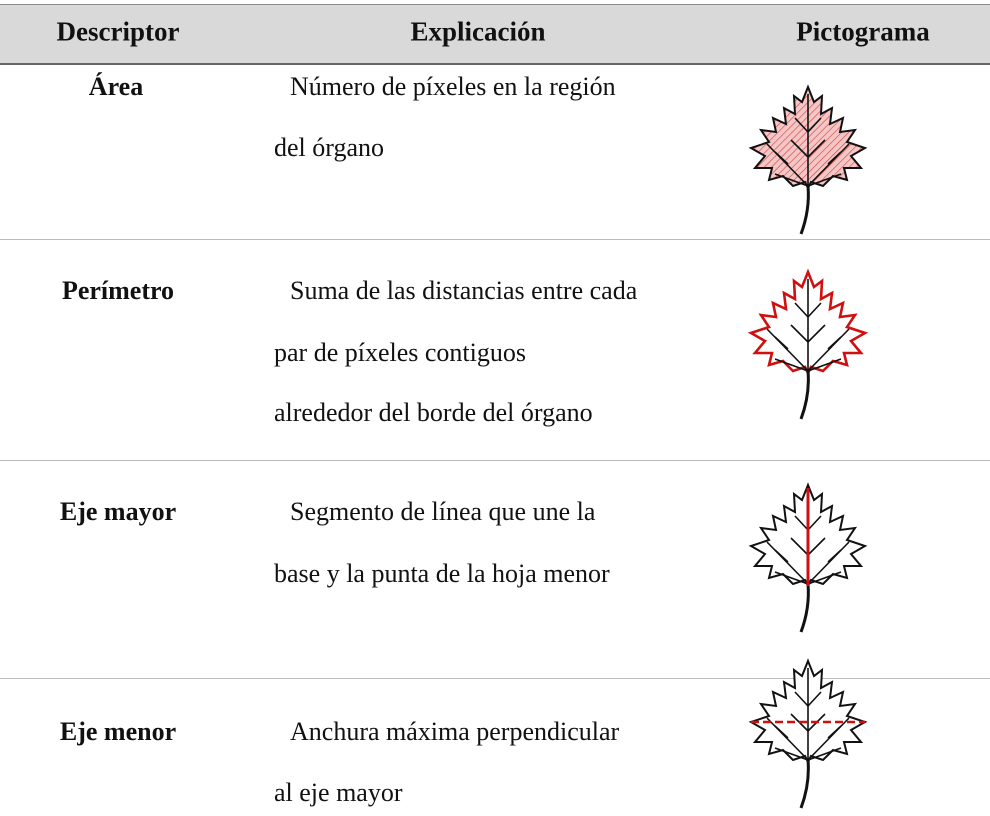 This screenshot has width=990, height=816. Describe the element at coordinates (118, 290) in the screenshot. I see `descriptor: Perímetro` at that location.